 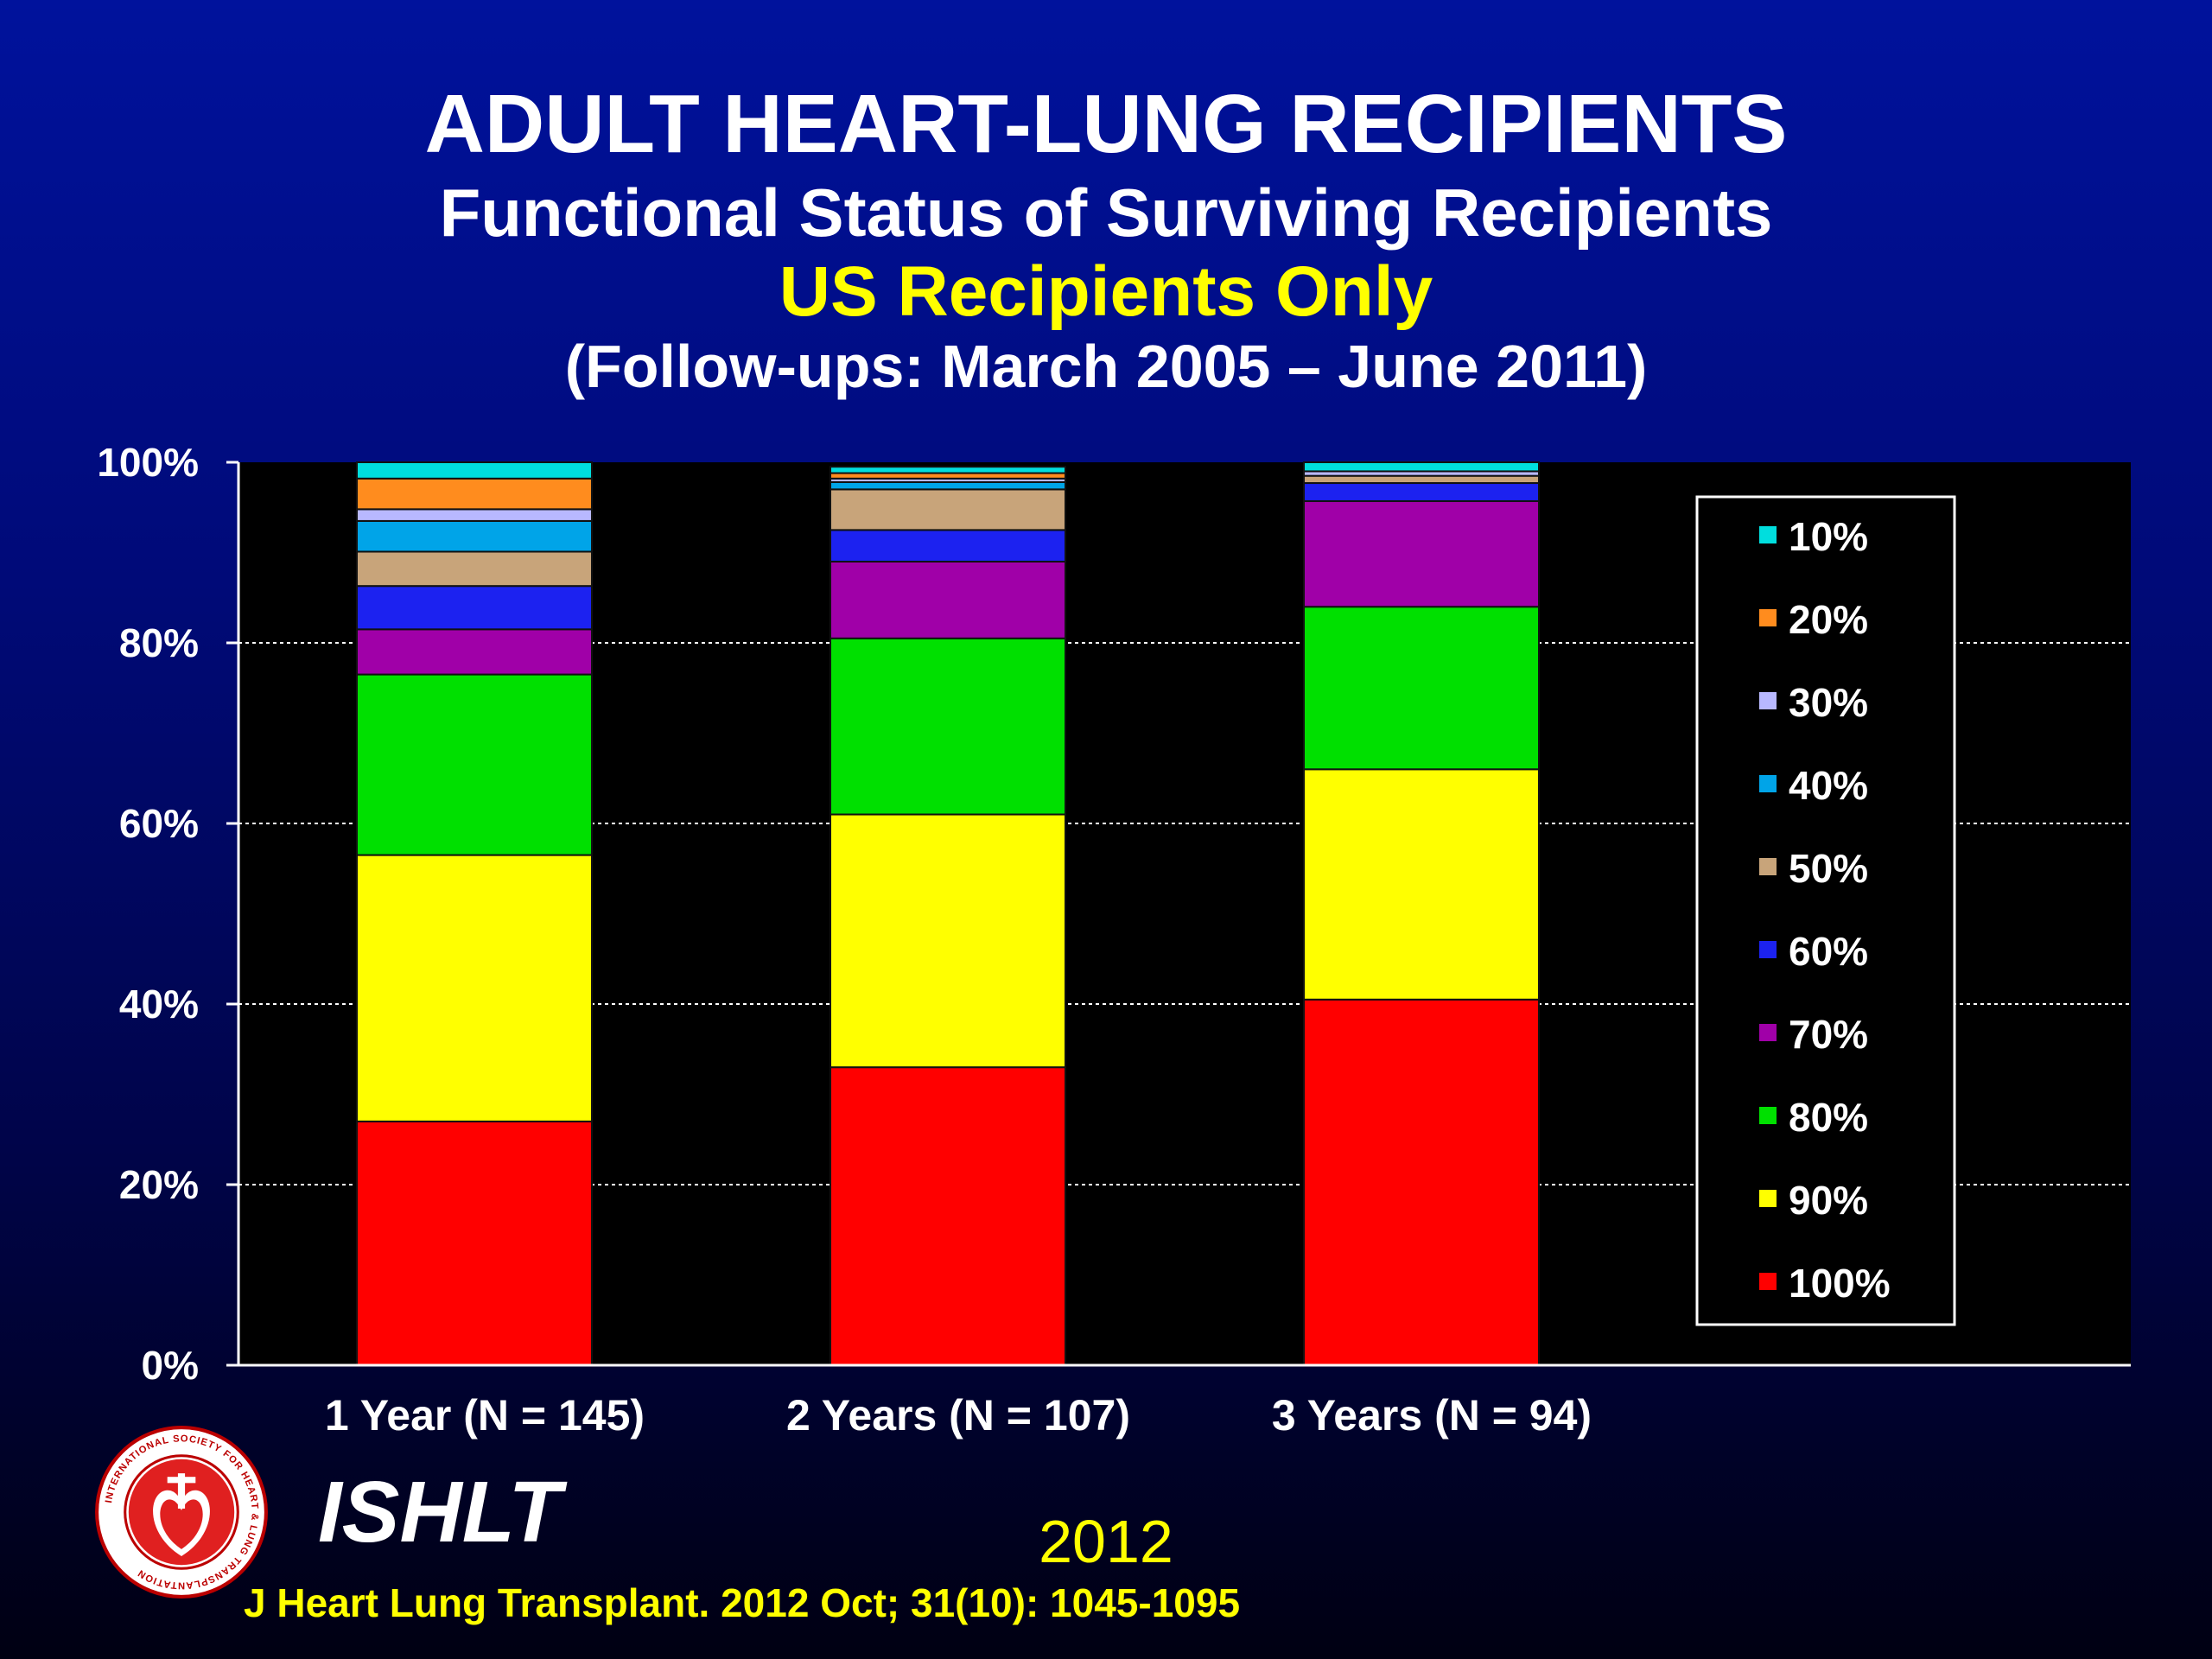 I want to click on y-tick-label: 100%, so click(x=148, y=462).